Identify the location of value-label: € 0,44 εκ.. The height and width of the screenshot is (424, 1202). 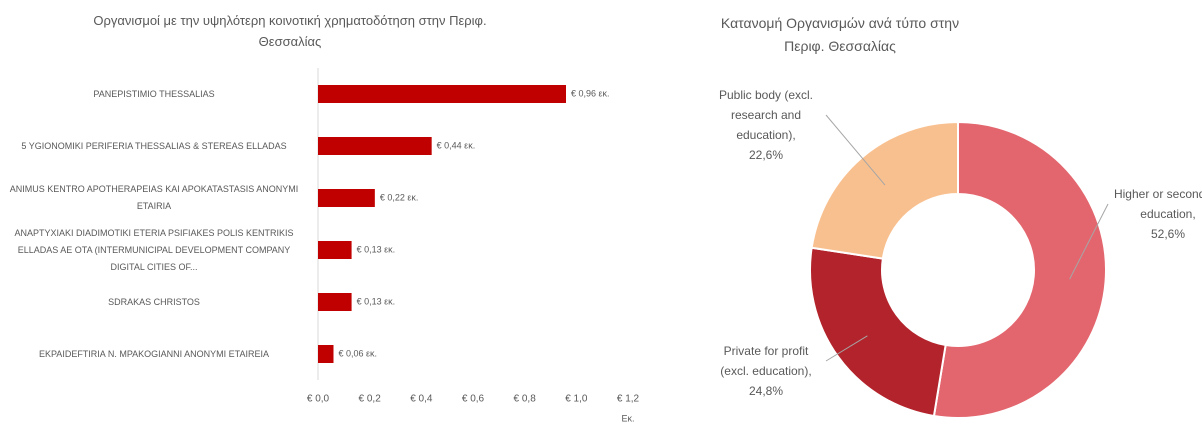
(456, 145).